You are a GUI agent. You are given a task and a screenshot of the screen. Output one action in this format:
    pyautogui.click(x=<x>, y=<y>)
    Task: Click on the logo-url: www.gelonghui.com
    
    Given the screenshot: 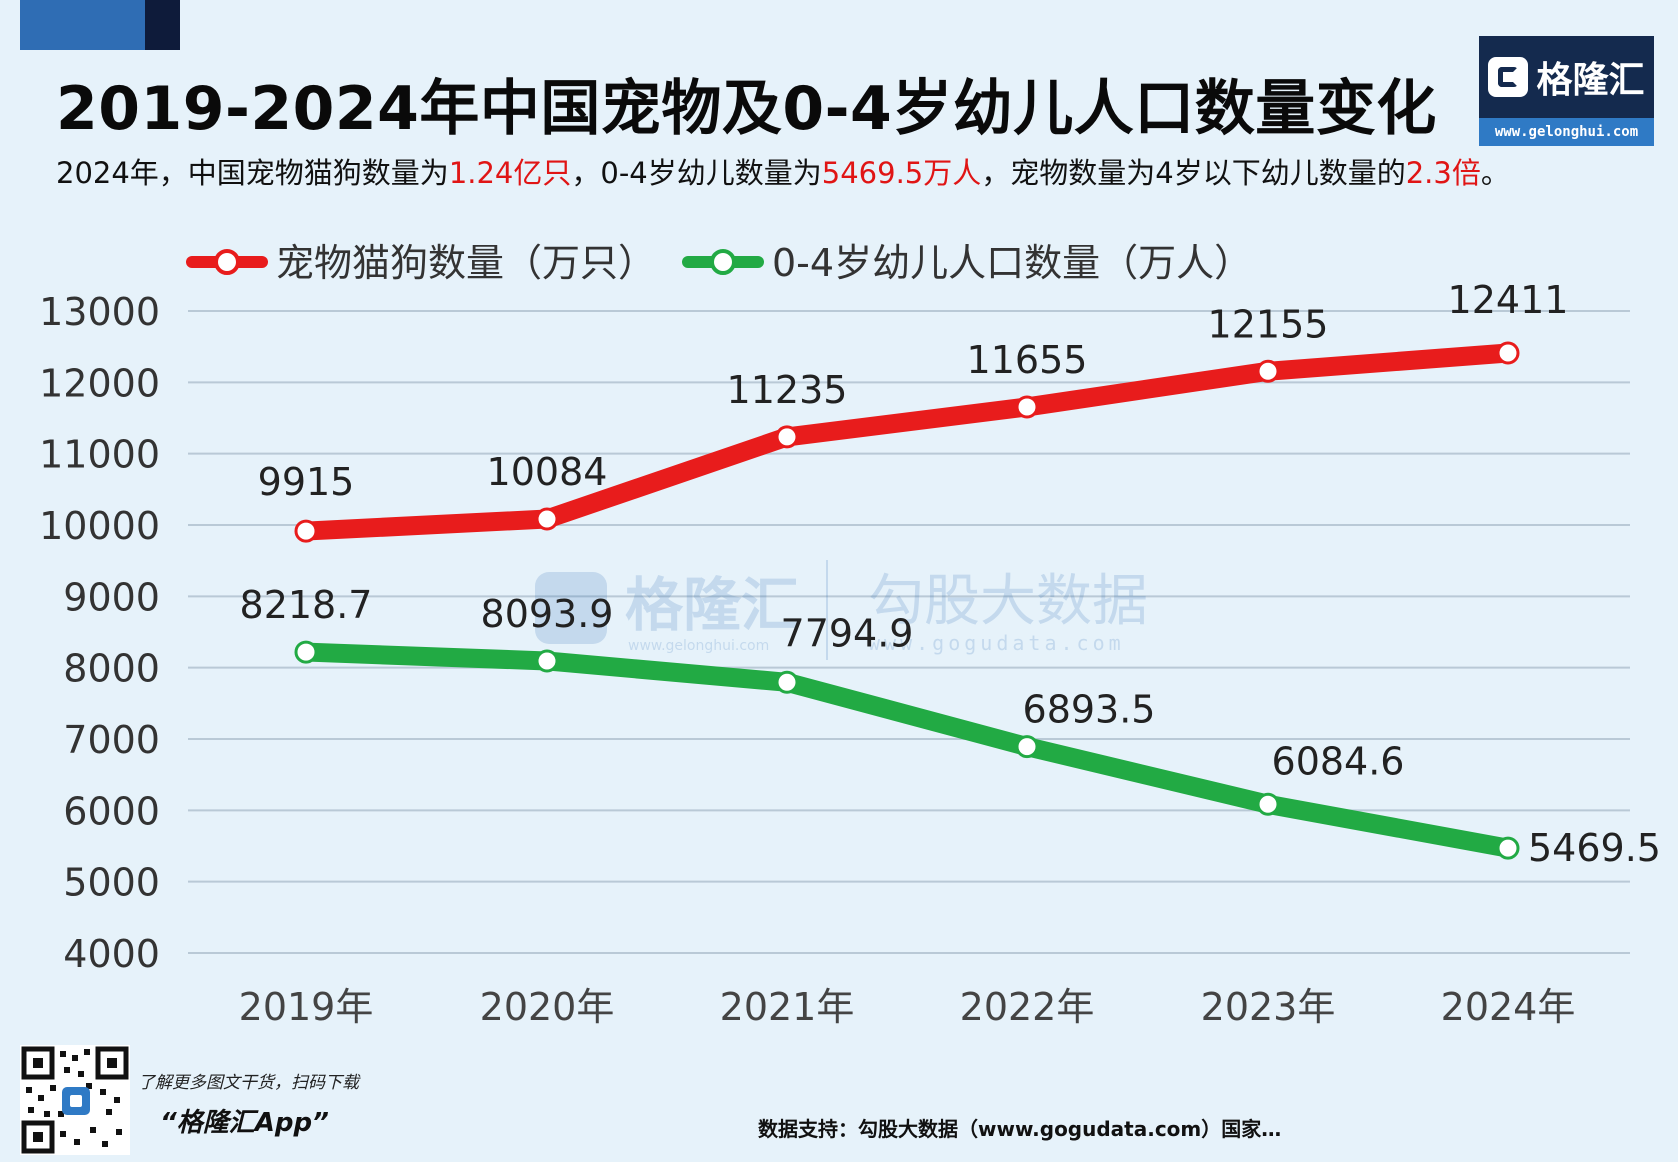 What is the action you would take?
    pyautogui.click(x=1566, y=132)
    